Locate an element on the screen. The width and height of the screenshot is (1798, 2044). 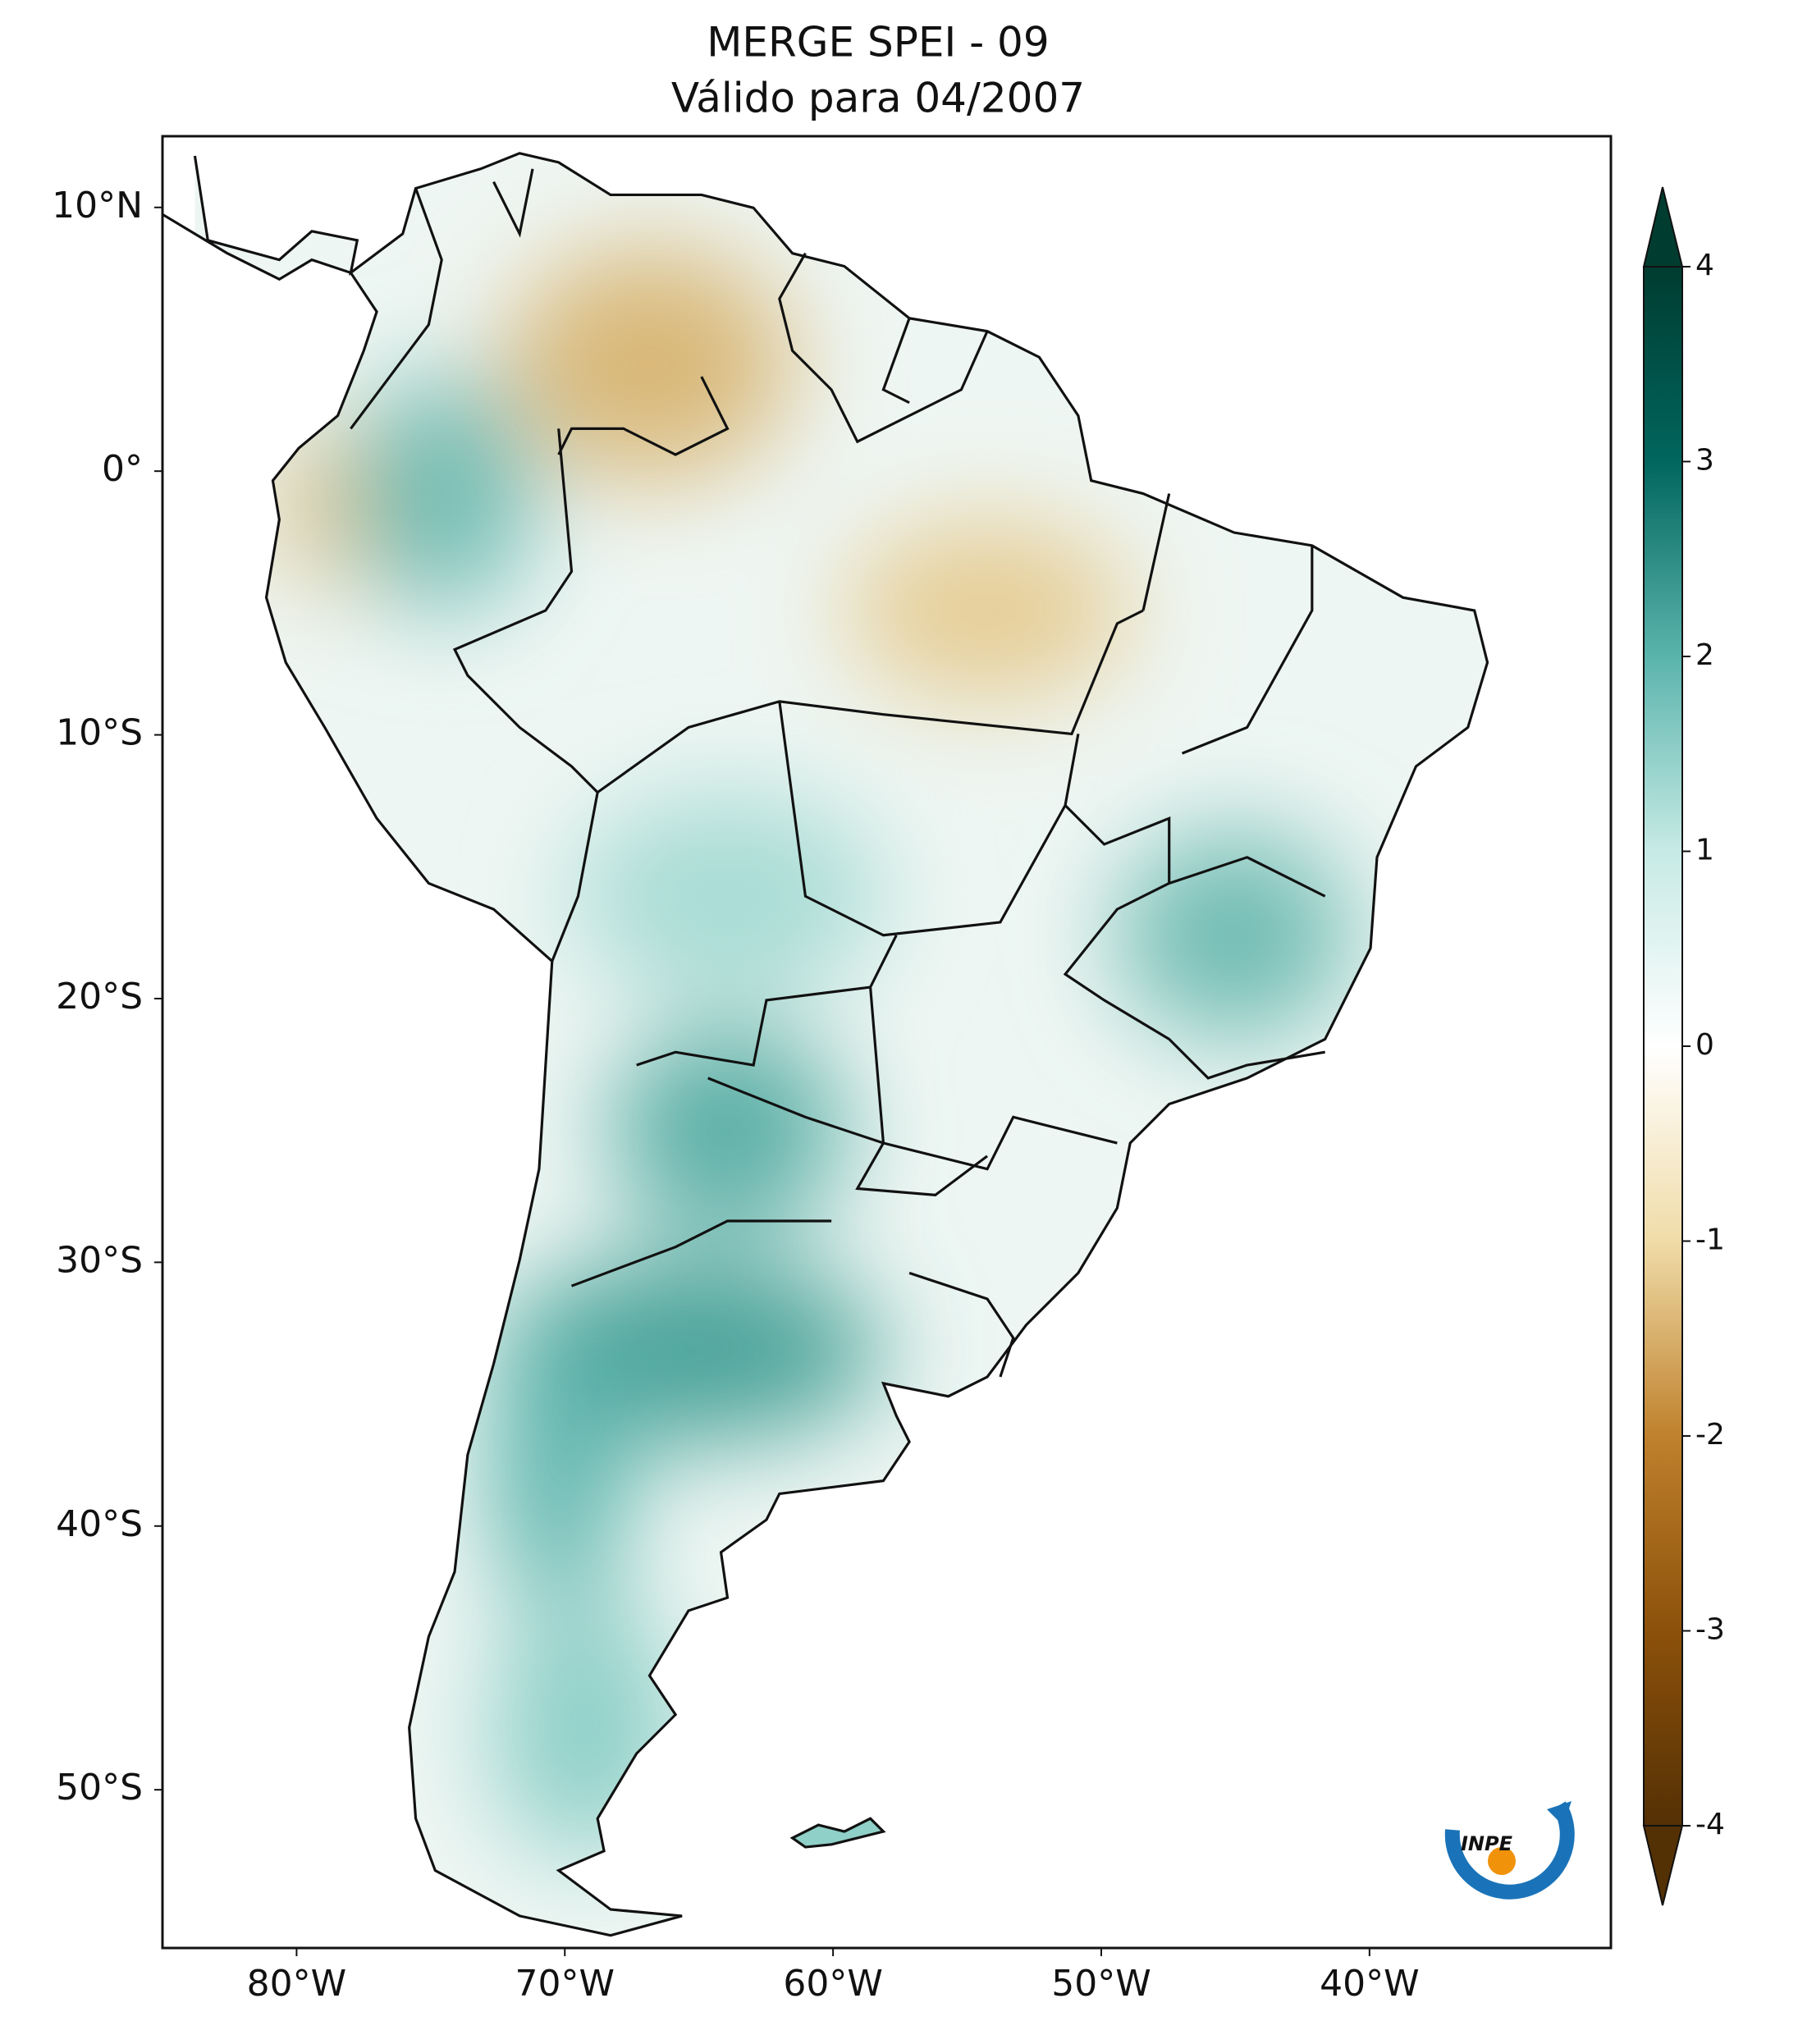
logo: INPE is located at coordinates (1509, 1850).